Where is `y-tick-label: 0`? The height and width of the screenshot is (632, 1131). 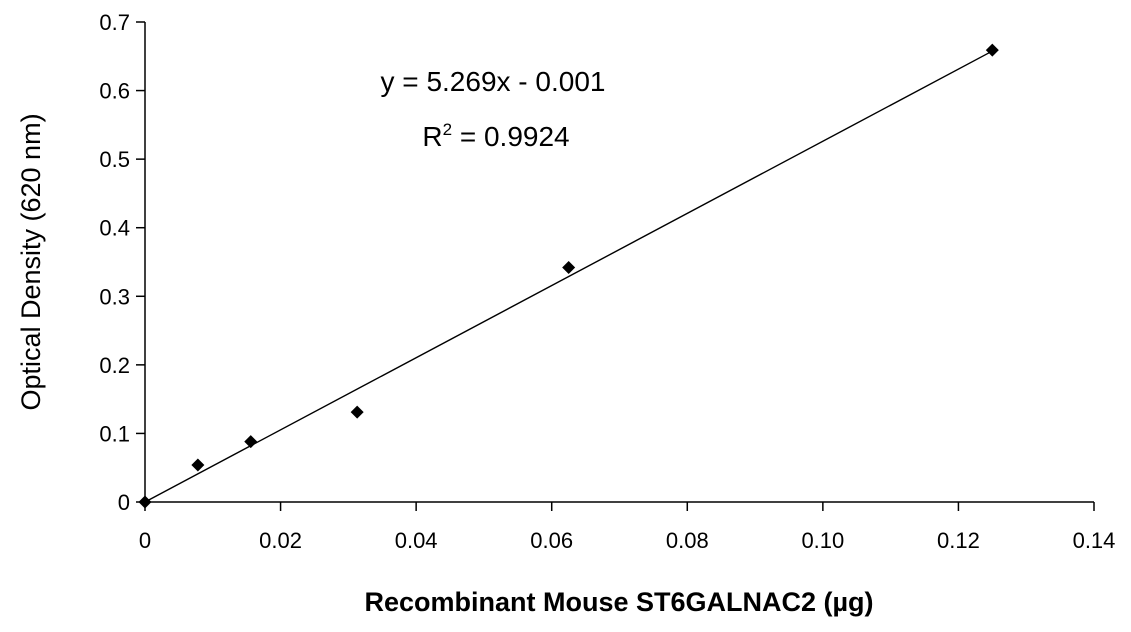 y-tick-label: 0 is located at coordinates (124, 502).